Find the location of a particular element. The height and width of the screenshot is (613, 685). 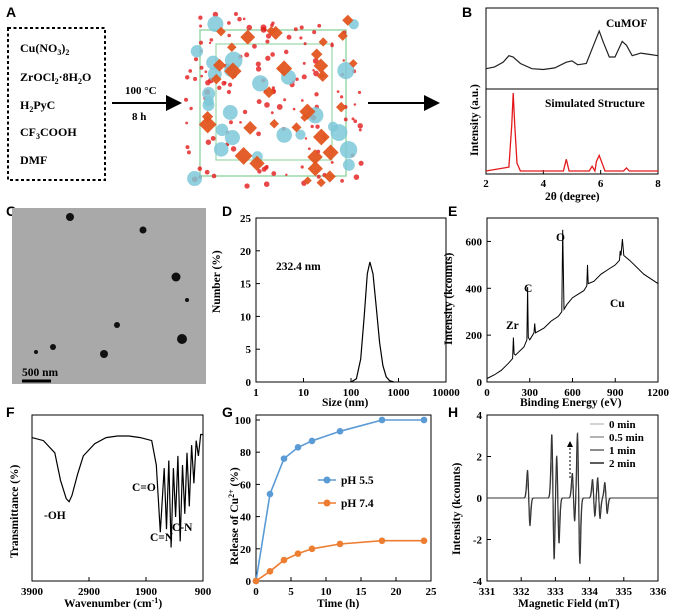

h-xtick-label: 334 is located at coordinates (589, 592).